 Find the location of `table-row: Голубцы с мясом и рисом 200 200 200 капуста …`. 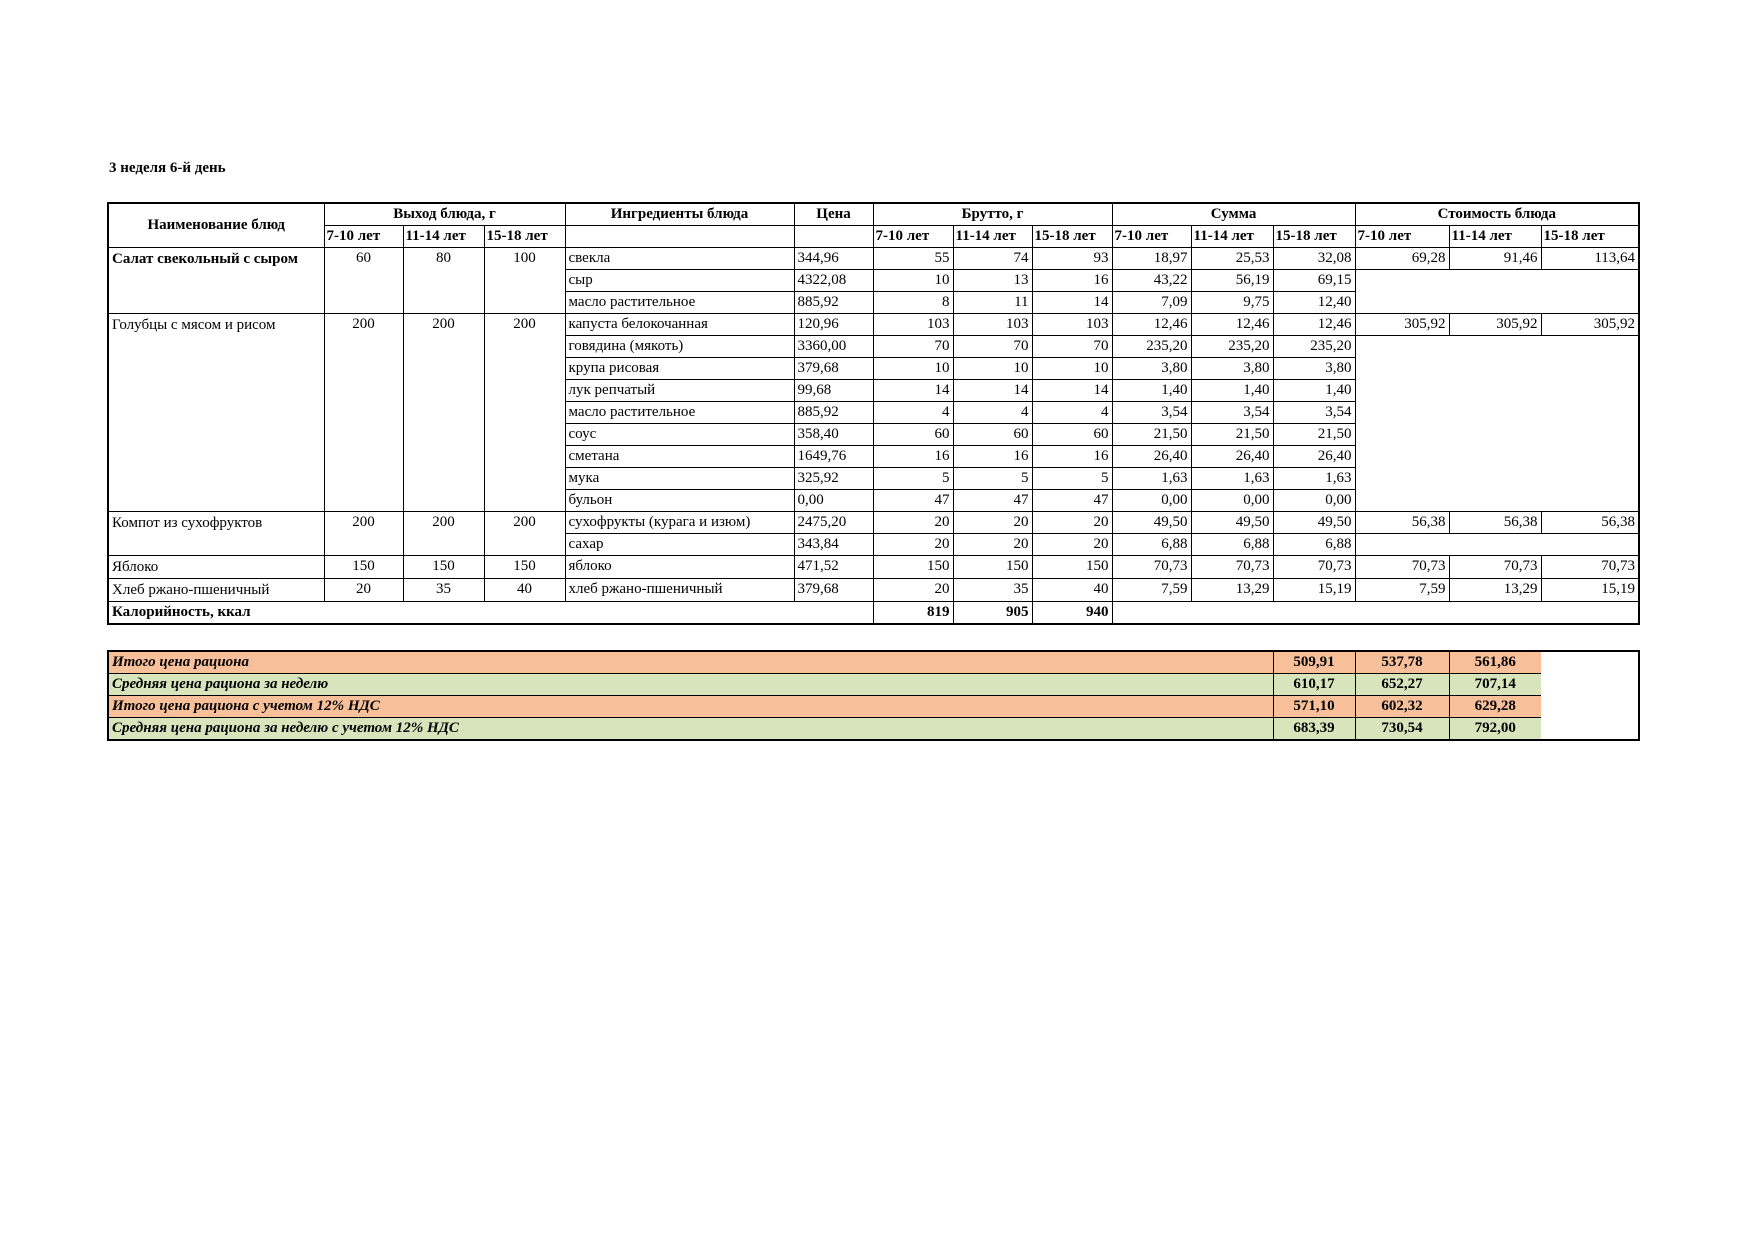

table-row: Голубцы с мясом и рисом 200 200 200 капуста … is located at coordinates (873, 412).